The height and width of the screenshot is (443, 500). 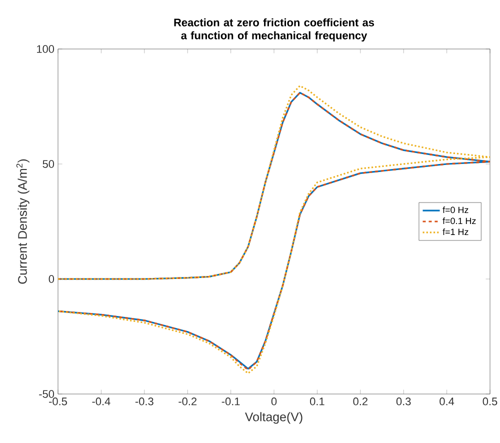 What do you see at coordinates (317, 402) in the screenshot?
I see `x-tick-label: 0.1` at bounding box center [317, 402].